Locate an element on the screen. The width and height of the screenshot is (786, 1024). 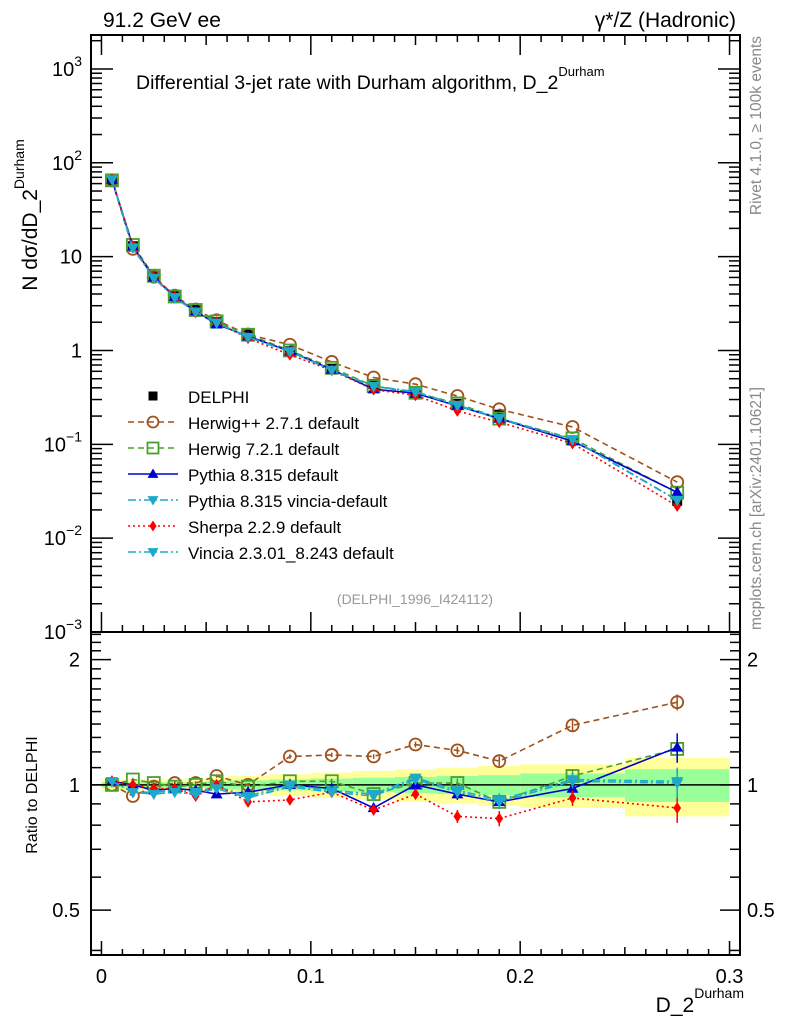
ratio-line-pythia_vincia is located at coordinates (394, 788).